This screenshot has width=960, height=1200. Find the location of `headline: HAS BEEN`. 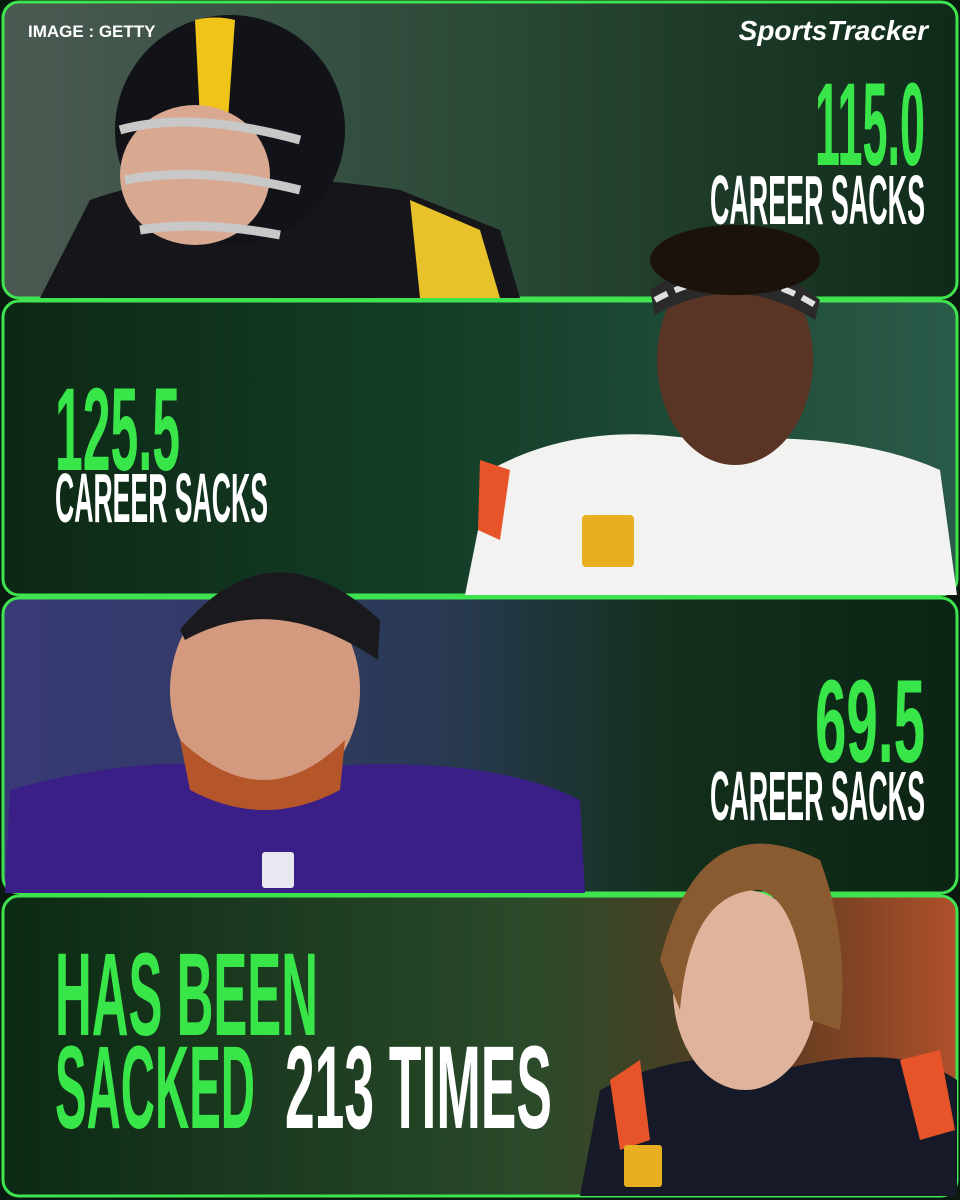

headline: HAS BEEN is located at coordinates (186, 995).